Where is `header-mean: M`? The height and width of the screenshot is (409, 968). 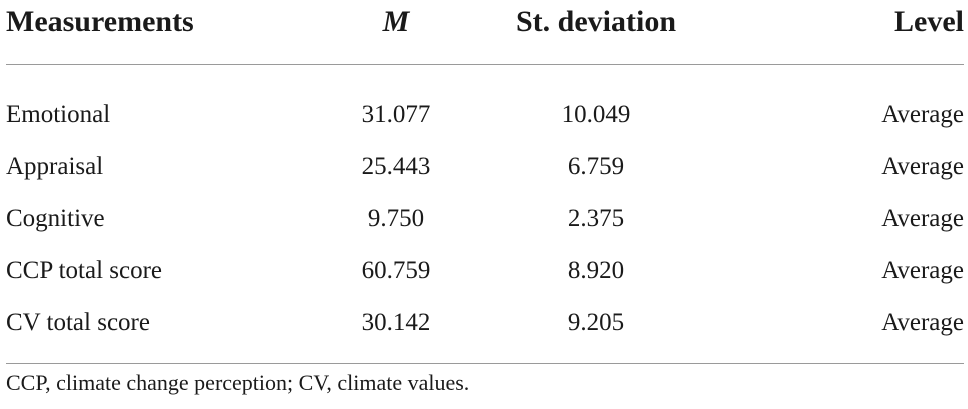 header-mean: M is located at coordinates (396, 32).